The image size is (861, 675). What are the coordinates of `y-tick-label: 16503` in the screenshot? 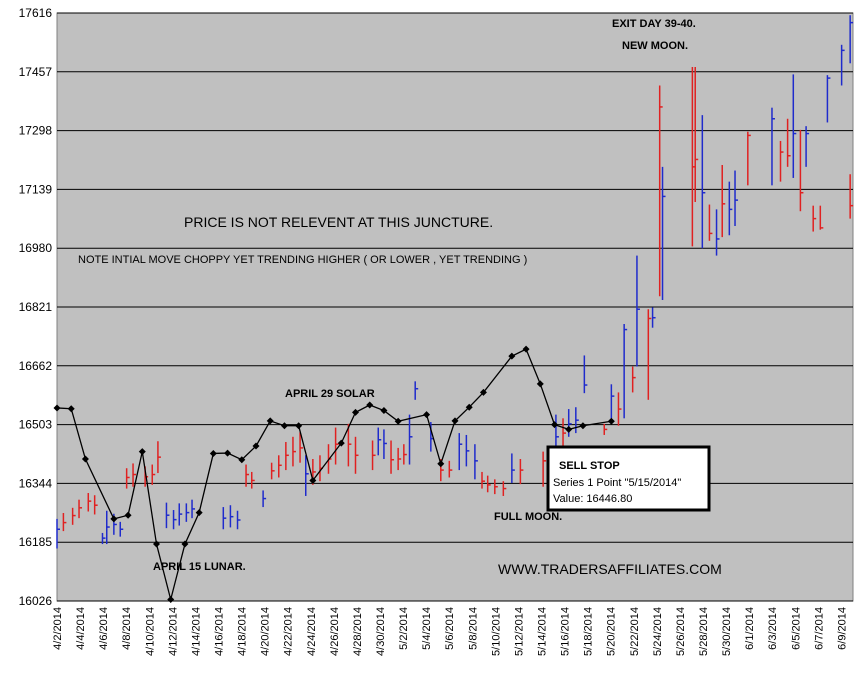 It's located at (36, 425).